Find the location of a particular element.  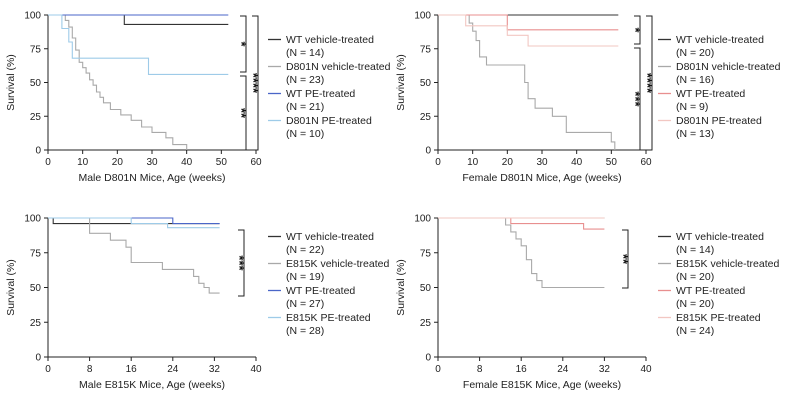

legend-n: (N = 19) is located at coordinates (305, 277).